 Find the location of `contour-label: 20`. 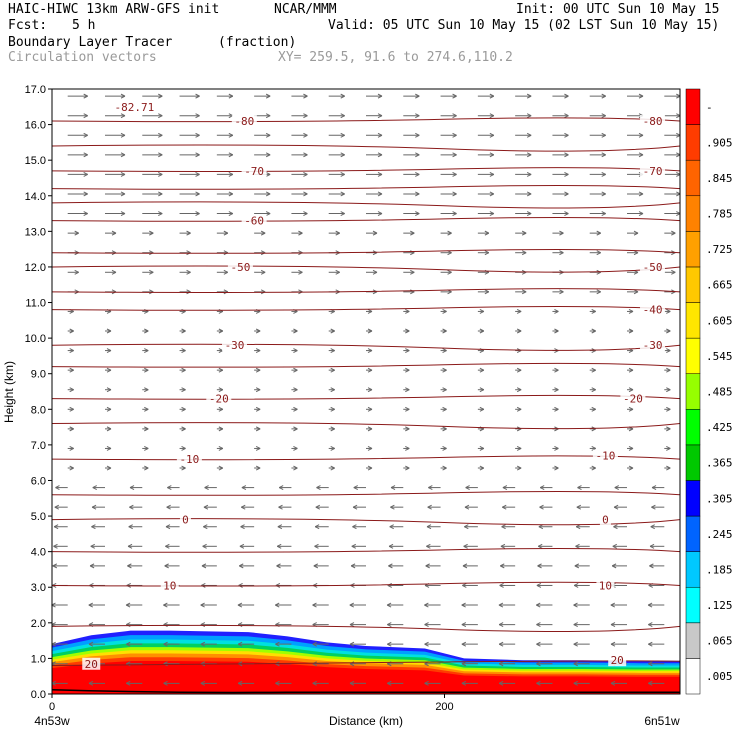

contour-label: 20 is located at coordinates (617, 660).